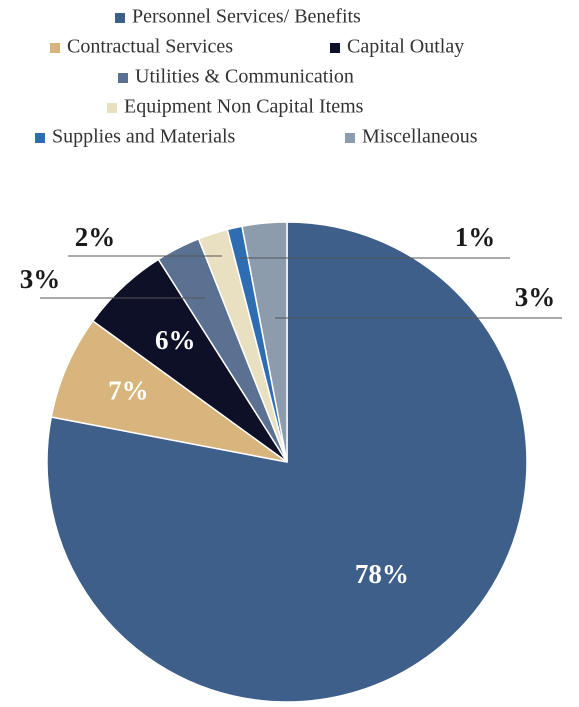 The image size is (579, 707). I want to click on data-label: 6%, so click(175, 340).